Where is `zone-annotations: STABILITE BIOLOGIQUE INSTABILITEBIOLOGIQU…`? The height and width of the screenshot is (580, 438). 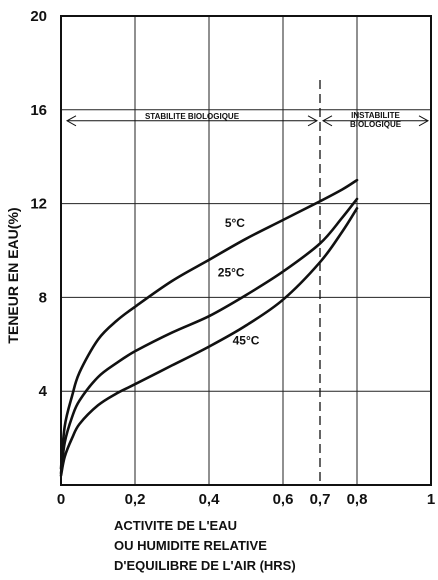
zone-annotations: STABILITE BIOLOGIQUE INSTABILITEBIOLOGIQU… is located at coordinates (247, 120).